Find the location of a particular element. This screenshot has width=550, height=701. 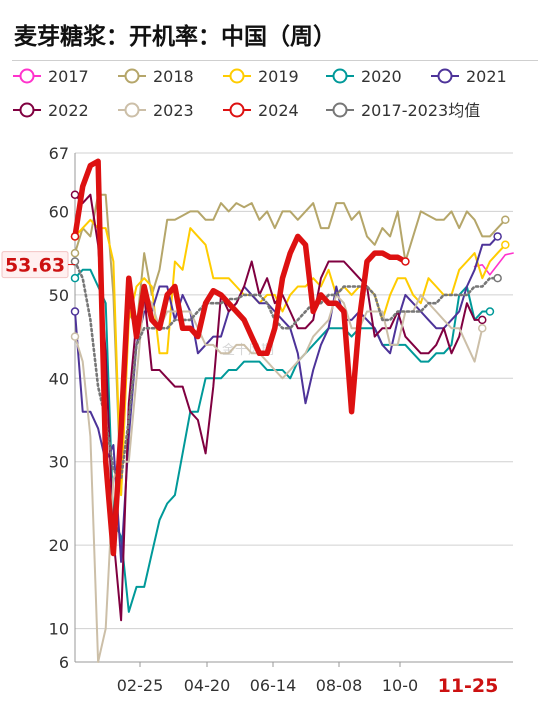

series-line-2017 is located at coordinates (493, 264).